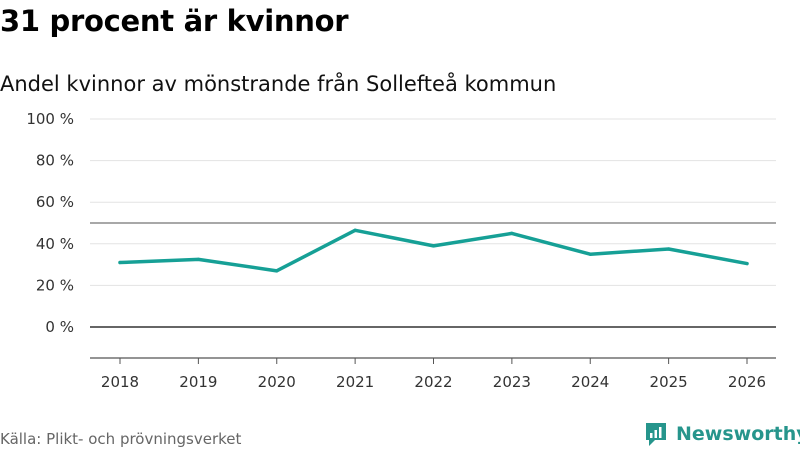  I want to click on brand-name: Newsworthy, so click(738, 434).